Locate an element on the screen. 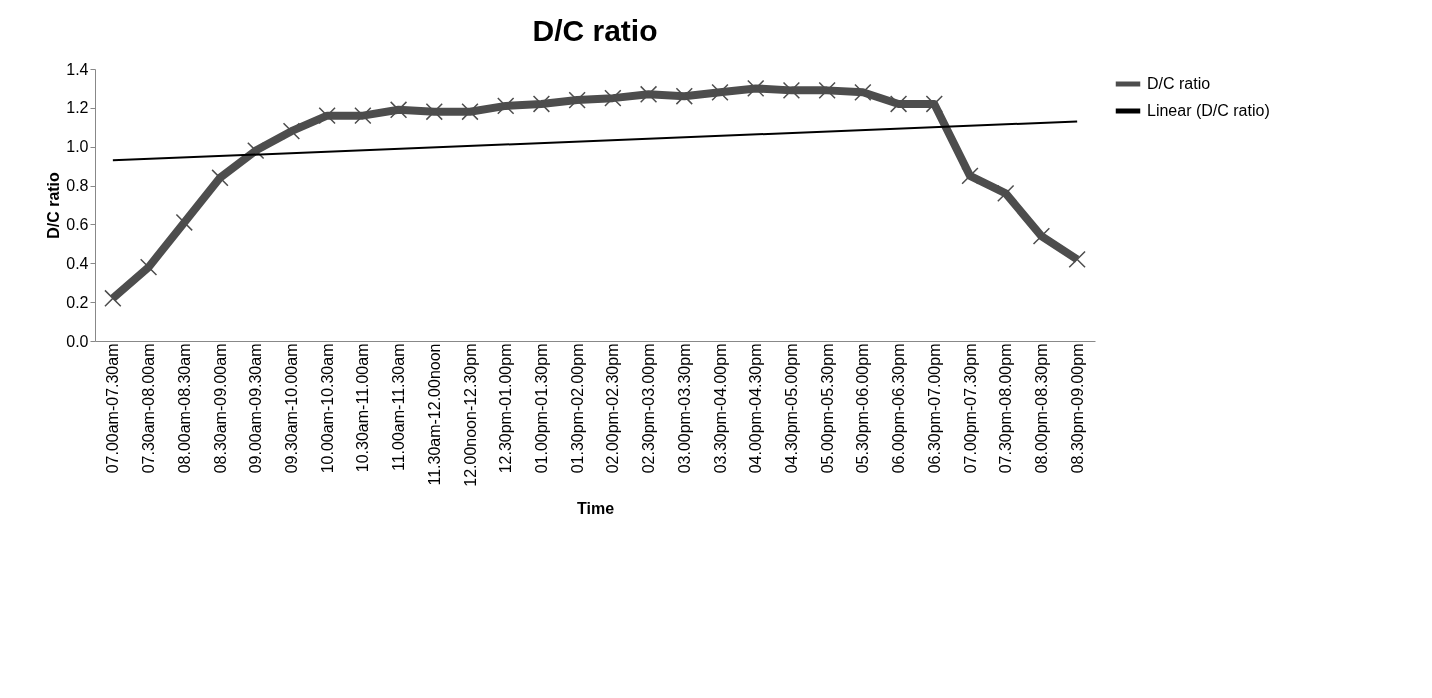 The image size is (1432, 698). legend-label: Linear (D/C ratio) is located at coordinates (1208, 110).